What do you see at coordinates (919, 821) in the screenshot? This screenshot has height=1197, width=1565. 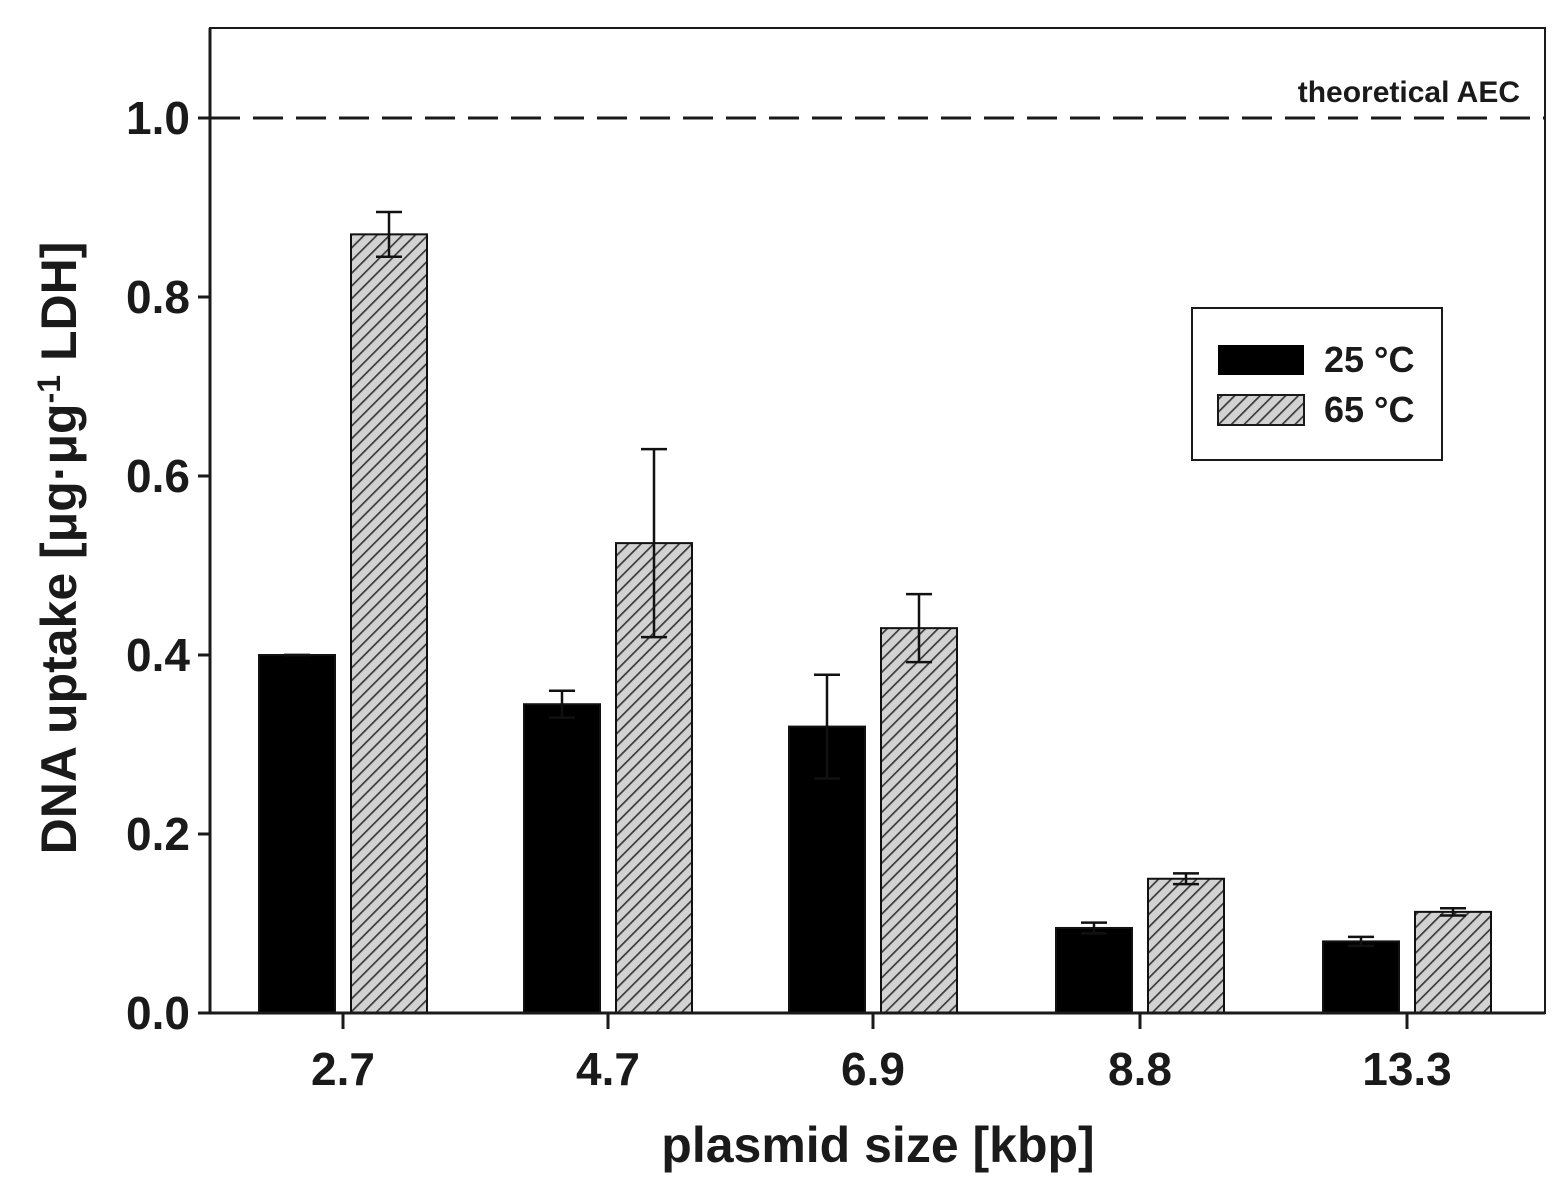 I see `bar-65c-6.9` at bounding box center [919, 821].